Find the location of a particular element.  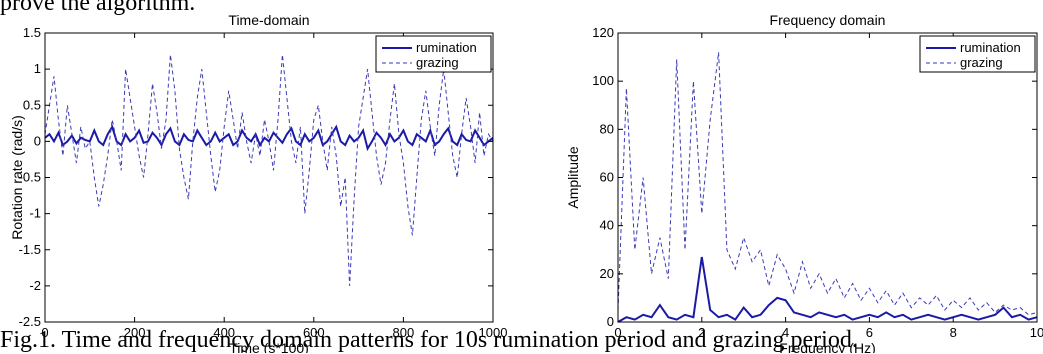

y-tick-label: 20 is located at coordinates (607, 273).